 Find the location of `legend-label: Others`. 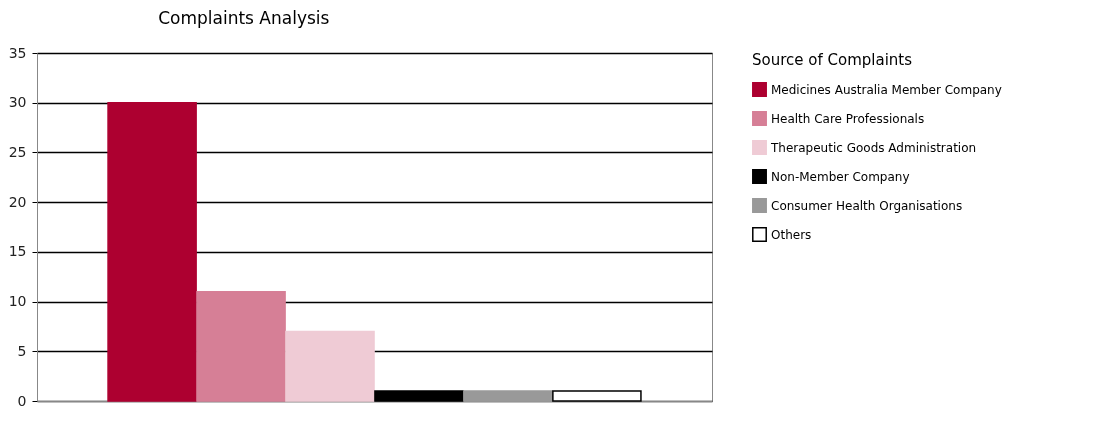

legend-label: Others is located at coordinates (791, 234).